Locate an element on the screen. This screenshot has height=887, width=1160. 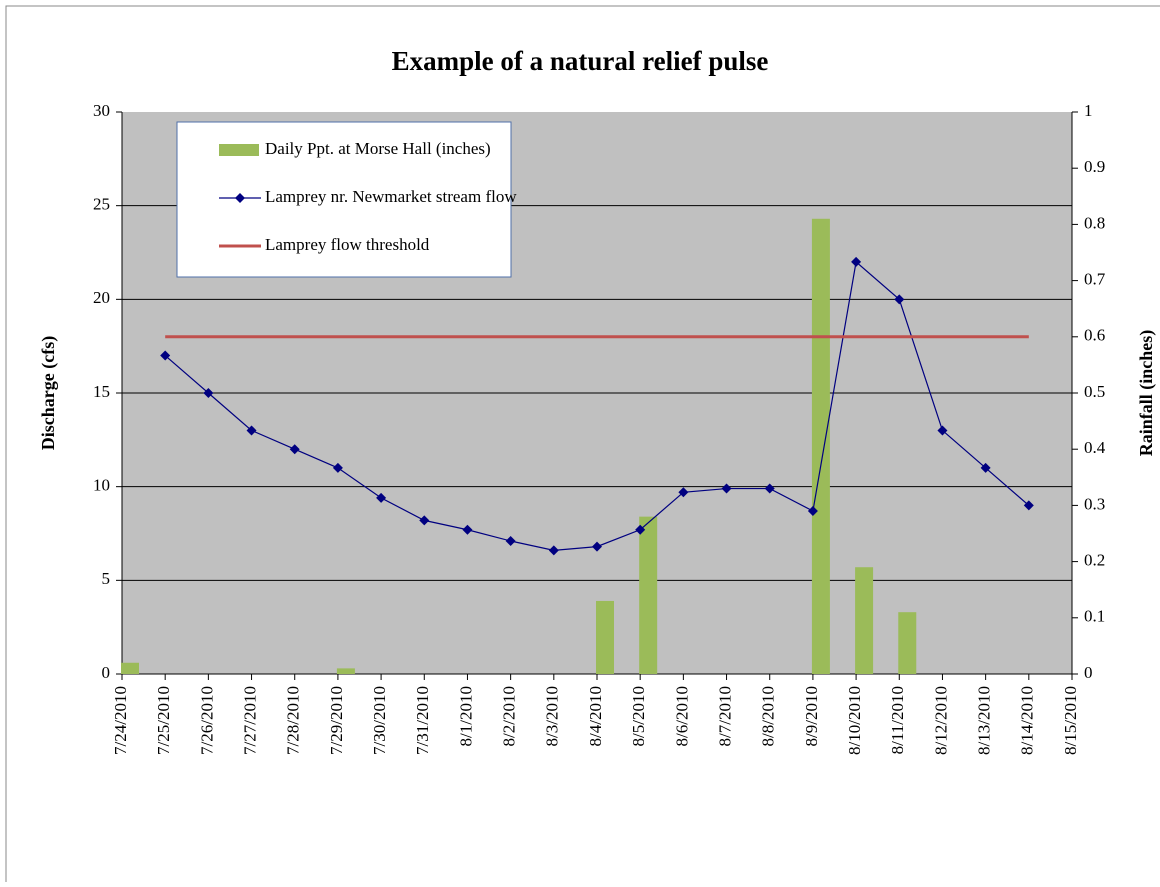
y2-tick-label: 0.3 is located at coordinates (1094, 503).